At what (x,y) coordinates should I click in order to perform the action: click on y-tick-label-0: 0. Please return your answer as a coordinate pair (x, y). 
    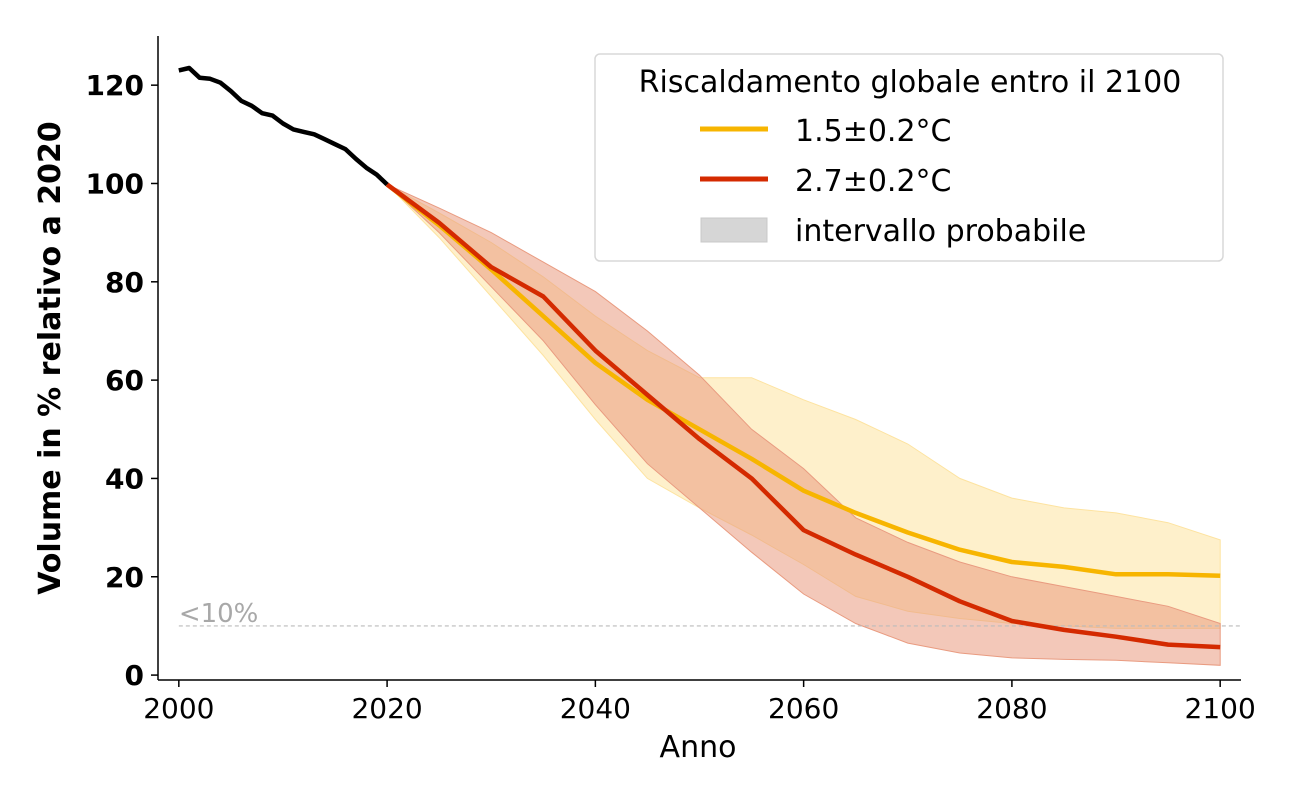
    Looking at the image, I should click on (134, 675).